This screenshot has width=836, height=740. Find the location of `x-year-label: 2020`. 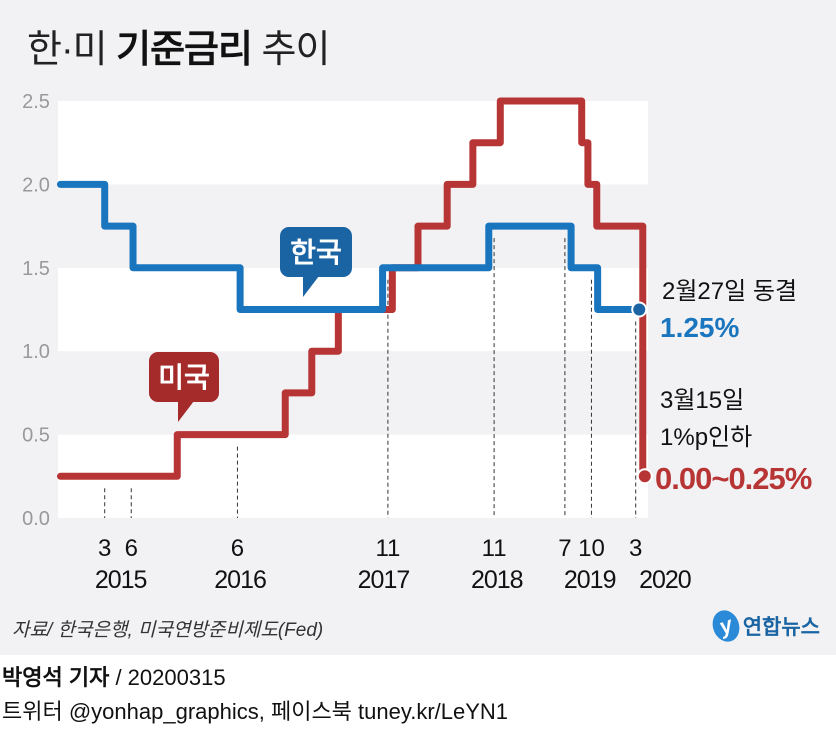

x-year-label: 2020 is located at coordinates (665, 580).